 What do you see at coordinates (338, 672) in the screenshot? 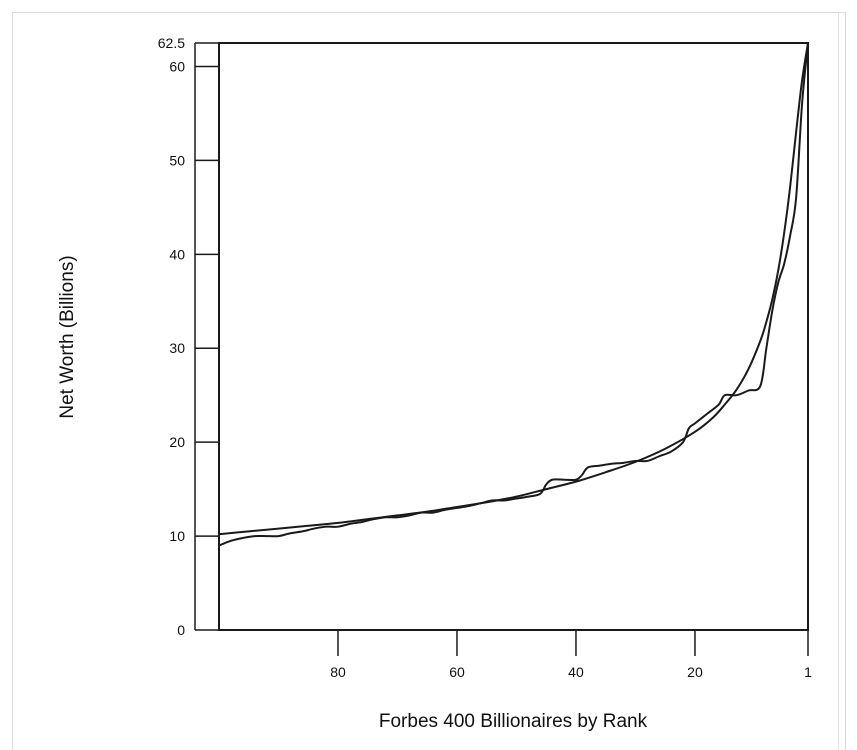
I see `x-tick-label: 80` at bounding box center [338, 672].